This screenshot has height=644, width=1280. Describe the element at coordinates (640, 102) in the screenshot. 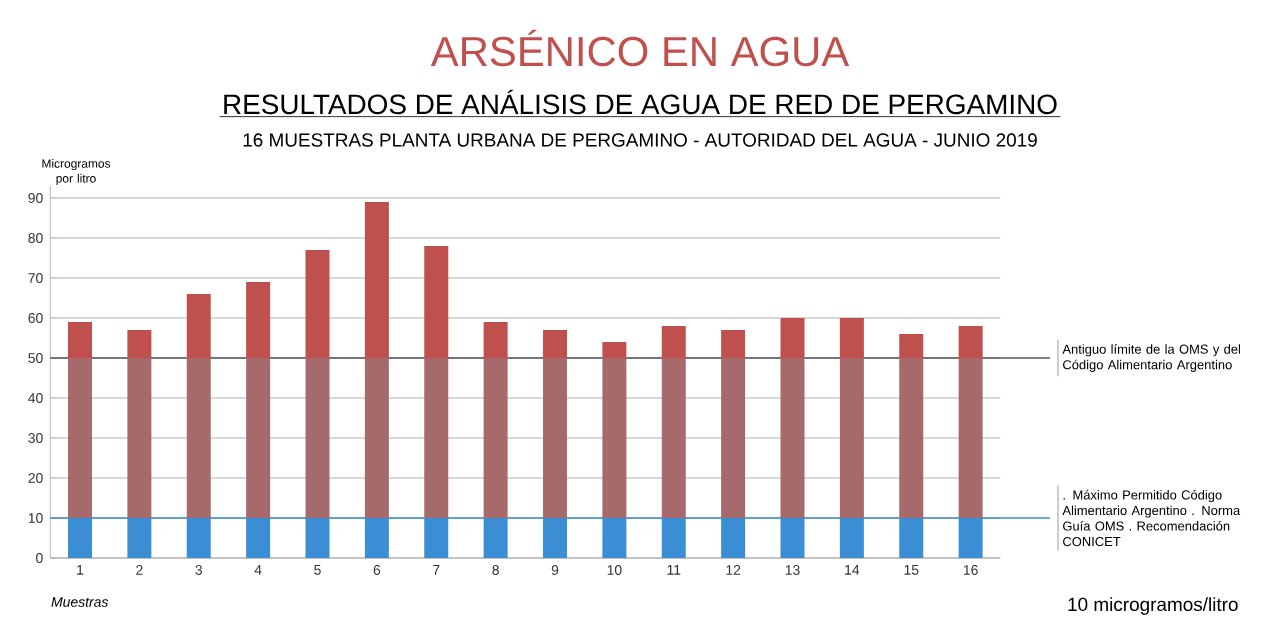

I see `chart-subtitle: RESULTADOS DE ANÁLISIS DE AGUA DE RED DE PERGAMINO` at that location.